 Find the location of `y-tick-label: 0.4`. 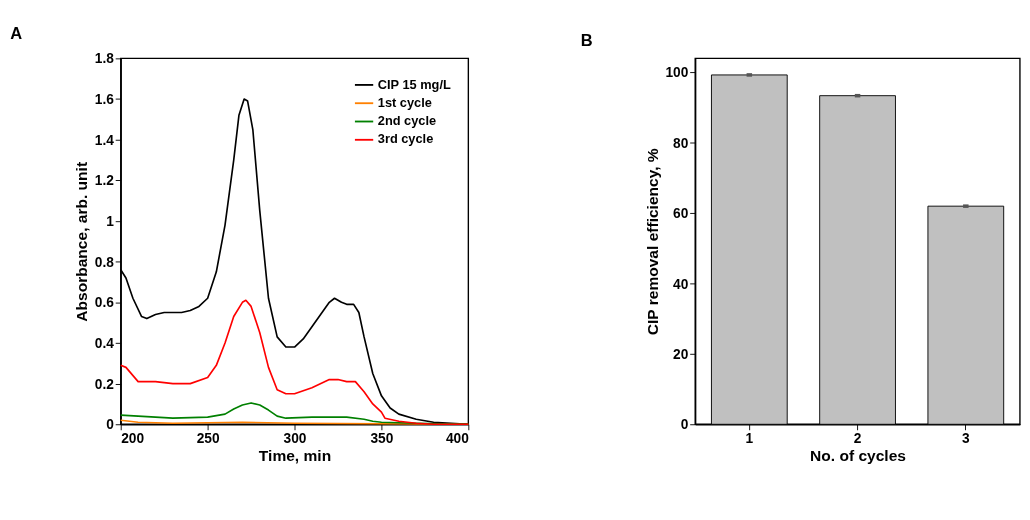

y-tick-label: 0.4 is located at coordinates (104, 344).